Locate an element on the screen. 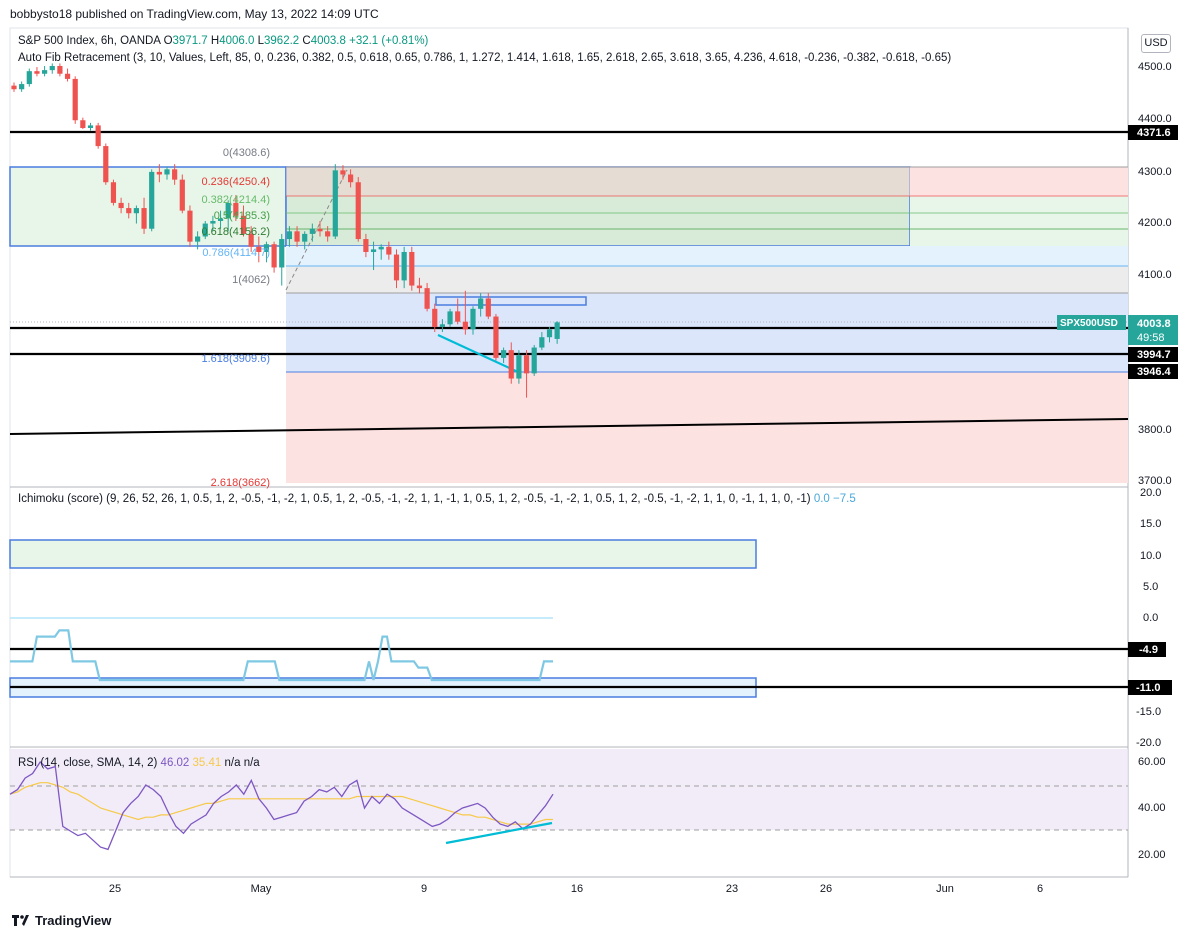 This screenshot has height=939, width=1194. rsi-ma-line is located at coordinates (281, 803).